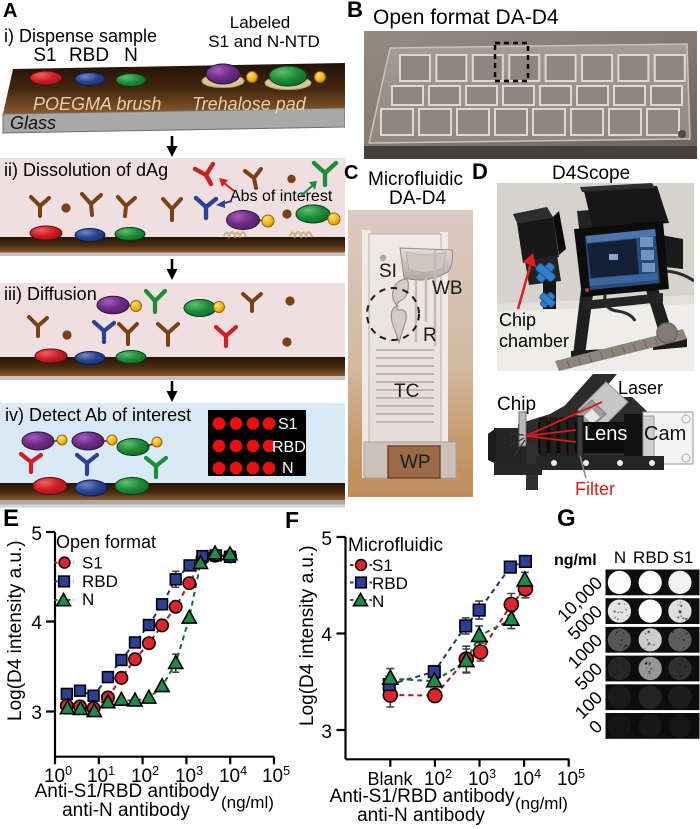 This screenshot has height=829, width=700. I want to click on svg-text: Microfluidic, so click(395, 545).